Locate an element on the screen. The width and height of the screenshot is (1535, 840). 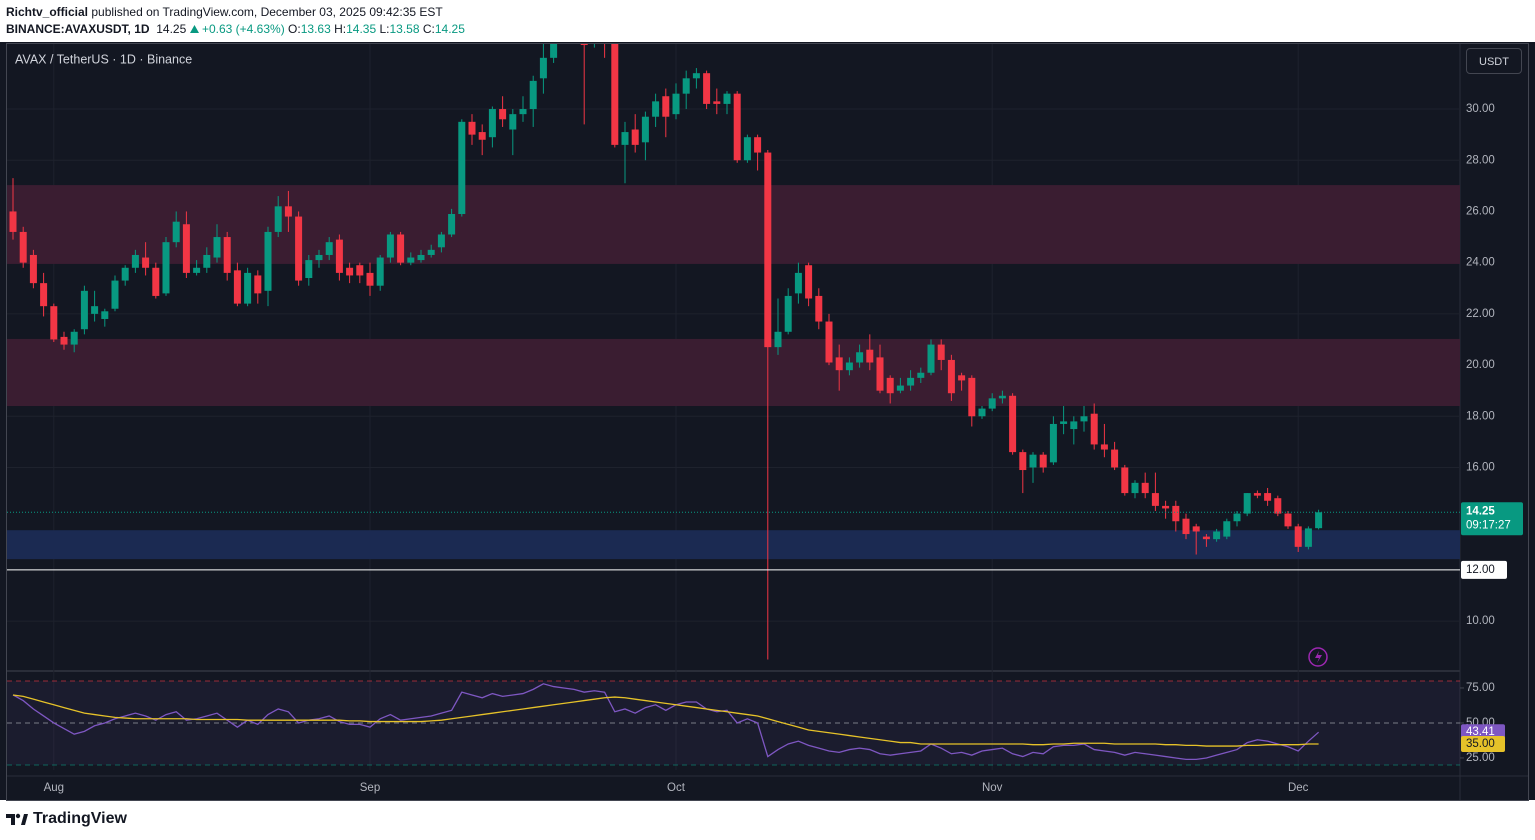
rsi-value-box is located at coordinates (1483, 743).